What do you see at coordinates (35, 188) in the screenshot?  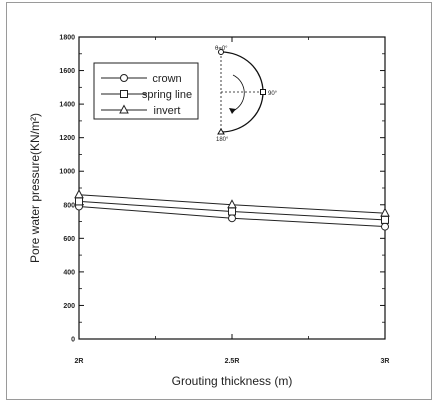 I see `y-axis-title: Pore water pressure(KN/m²)` at bounding box center [35, 188].